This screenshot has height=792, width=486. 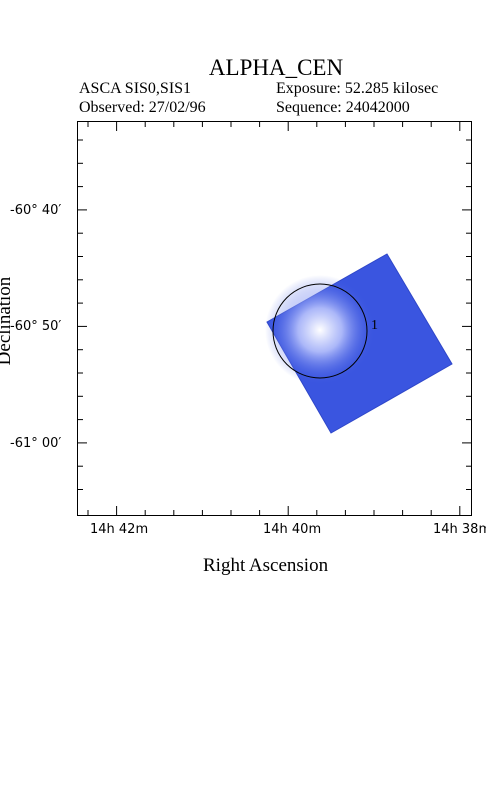 I want to click on x-tick-label: 14h 42m, so click(x=119, y=529).